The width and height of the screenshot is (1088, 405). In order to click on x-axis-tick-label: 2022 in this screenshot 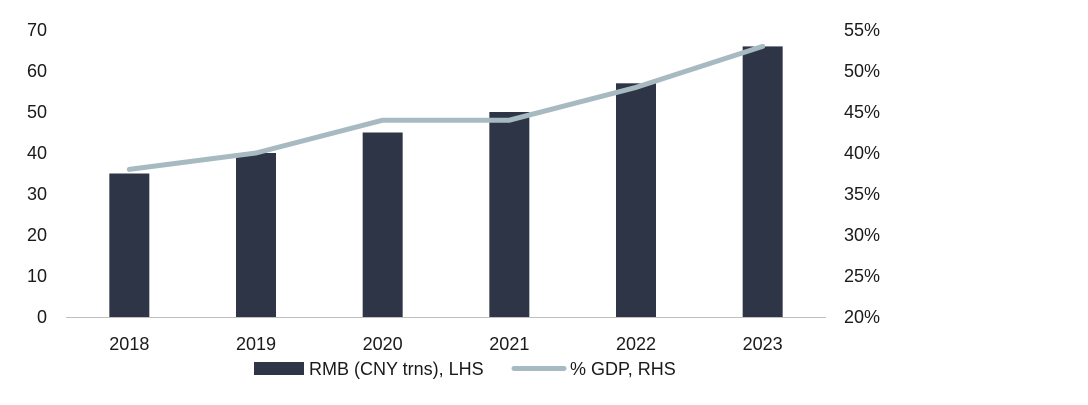, I will do `click(636, 344)`.